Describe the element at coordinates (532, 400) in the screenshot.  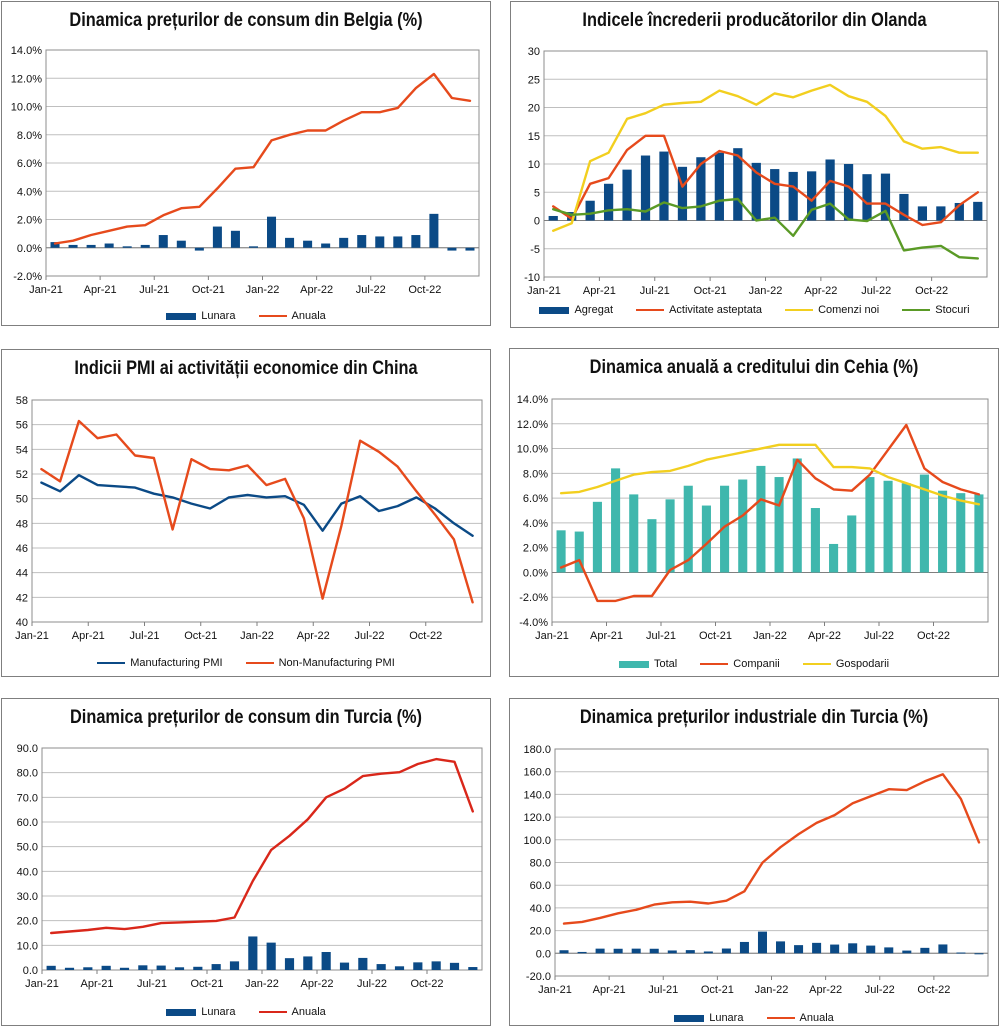
I see `y-tick-label: 14.0%` at that location.